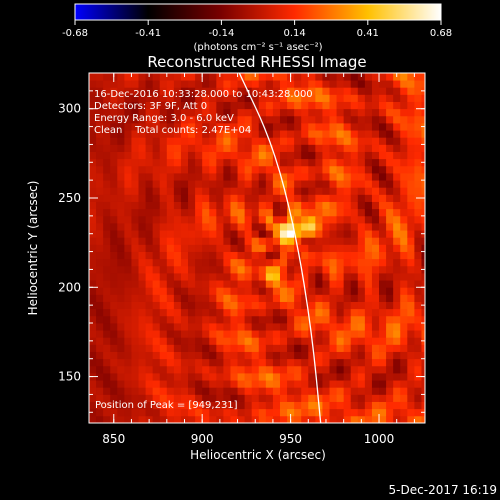 Image resolution: width=500 pixels, height=500 pixels. I want to click on x-tick-label: 1000, so click(379, 439).